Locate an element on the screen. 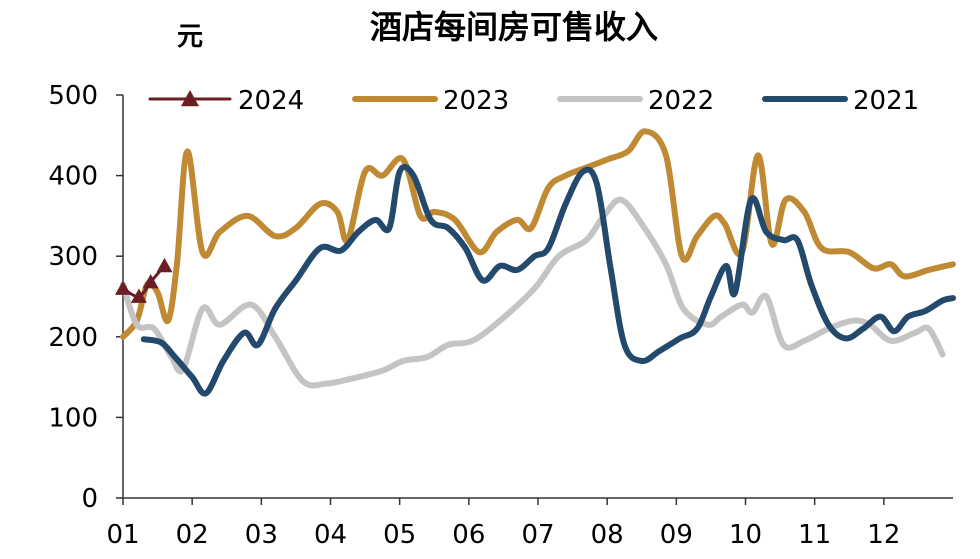  legend-item-2022: 2022 is located at coordinates (635, 101).